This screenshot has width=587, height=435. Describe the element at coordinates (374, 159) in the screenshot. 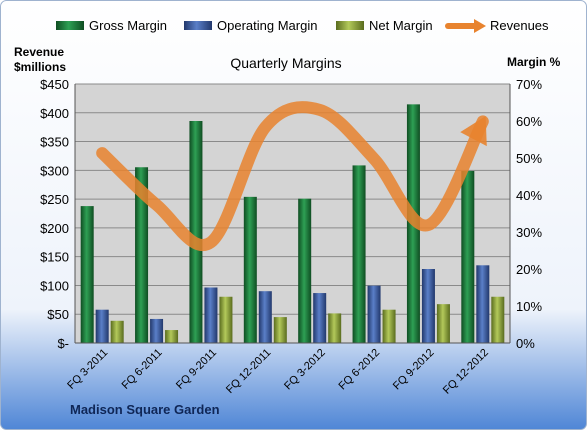

I see `revenue-point-fq-6-2012` at that location.